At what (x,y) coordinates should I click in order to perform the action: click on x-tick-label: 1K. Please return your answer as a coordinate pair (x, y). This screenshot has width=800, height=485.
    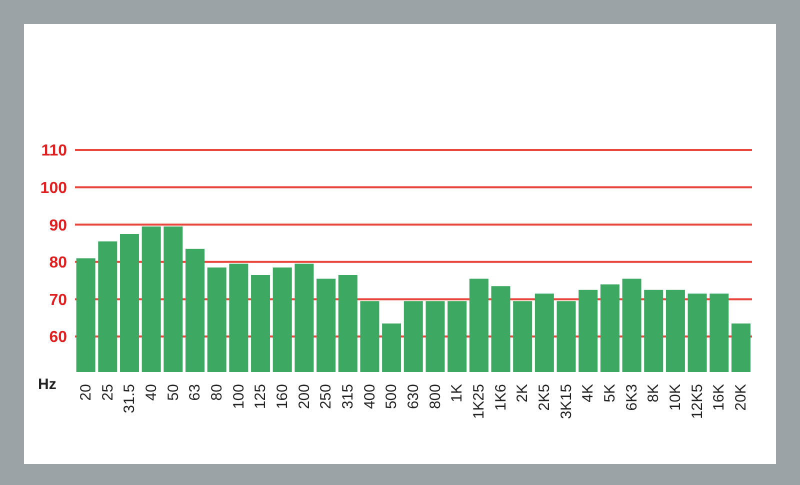
    Looking at the image, I should click on (457, 393).